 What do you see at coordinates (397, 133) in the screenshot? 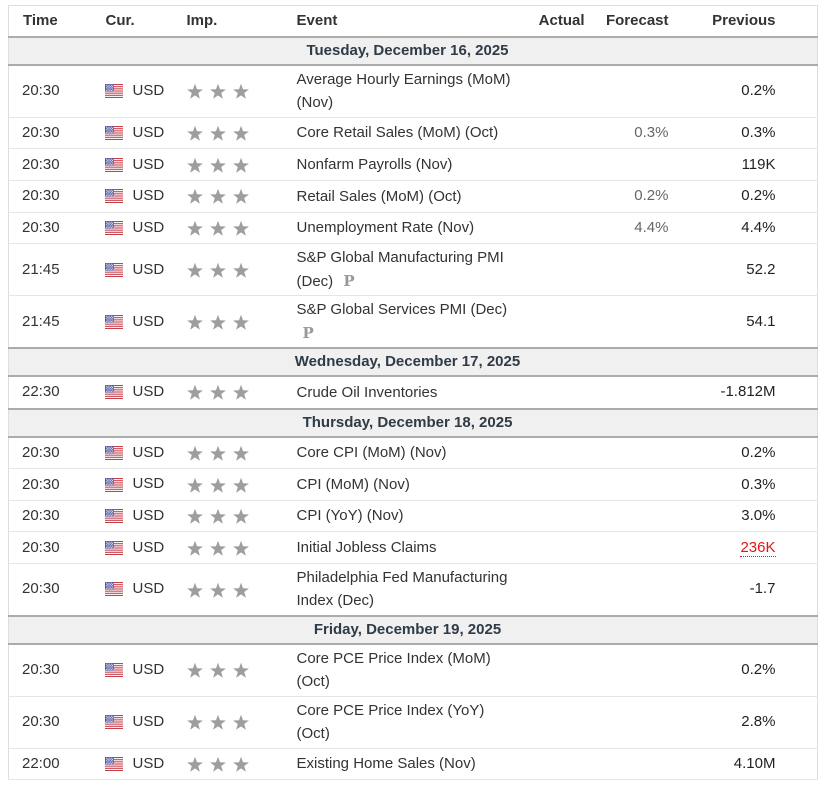
I see `event-link: Core Retail Sales (MoM) (Oct)` at bounding box center [397, 133].